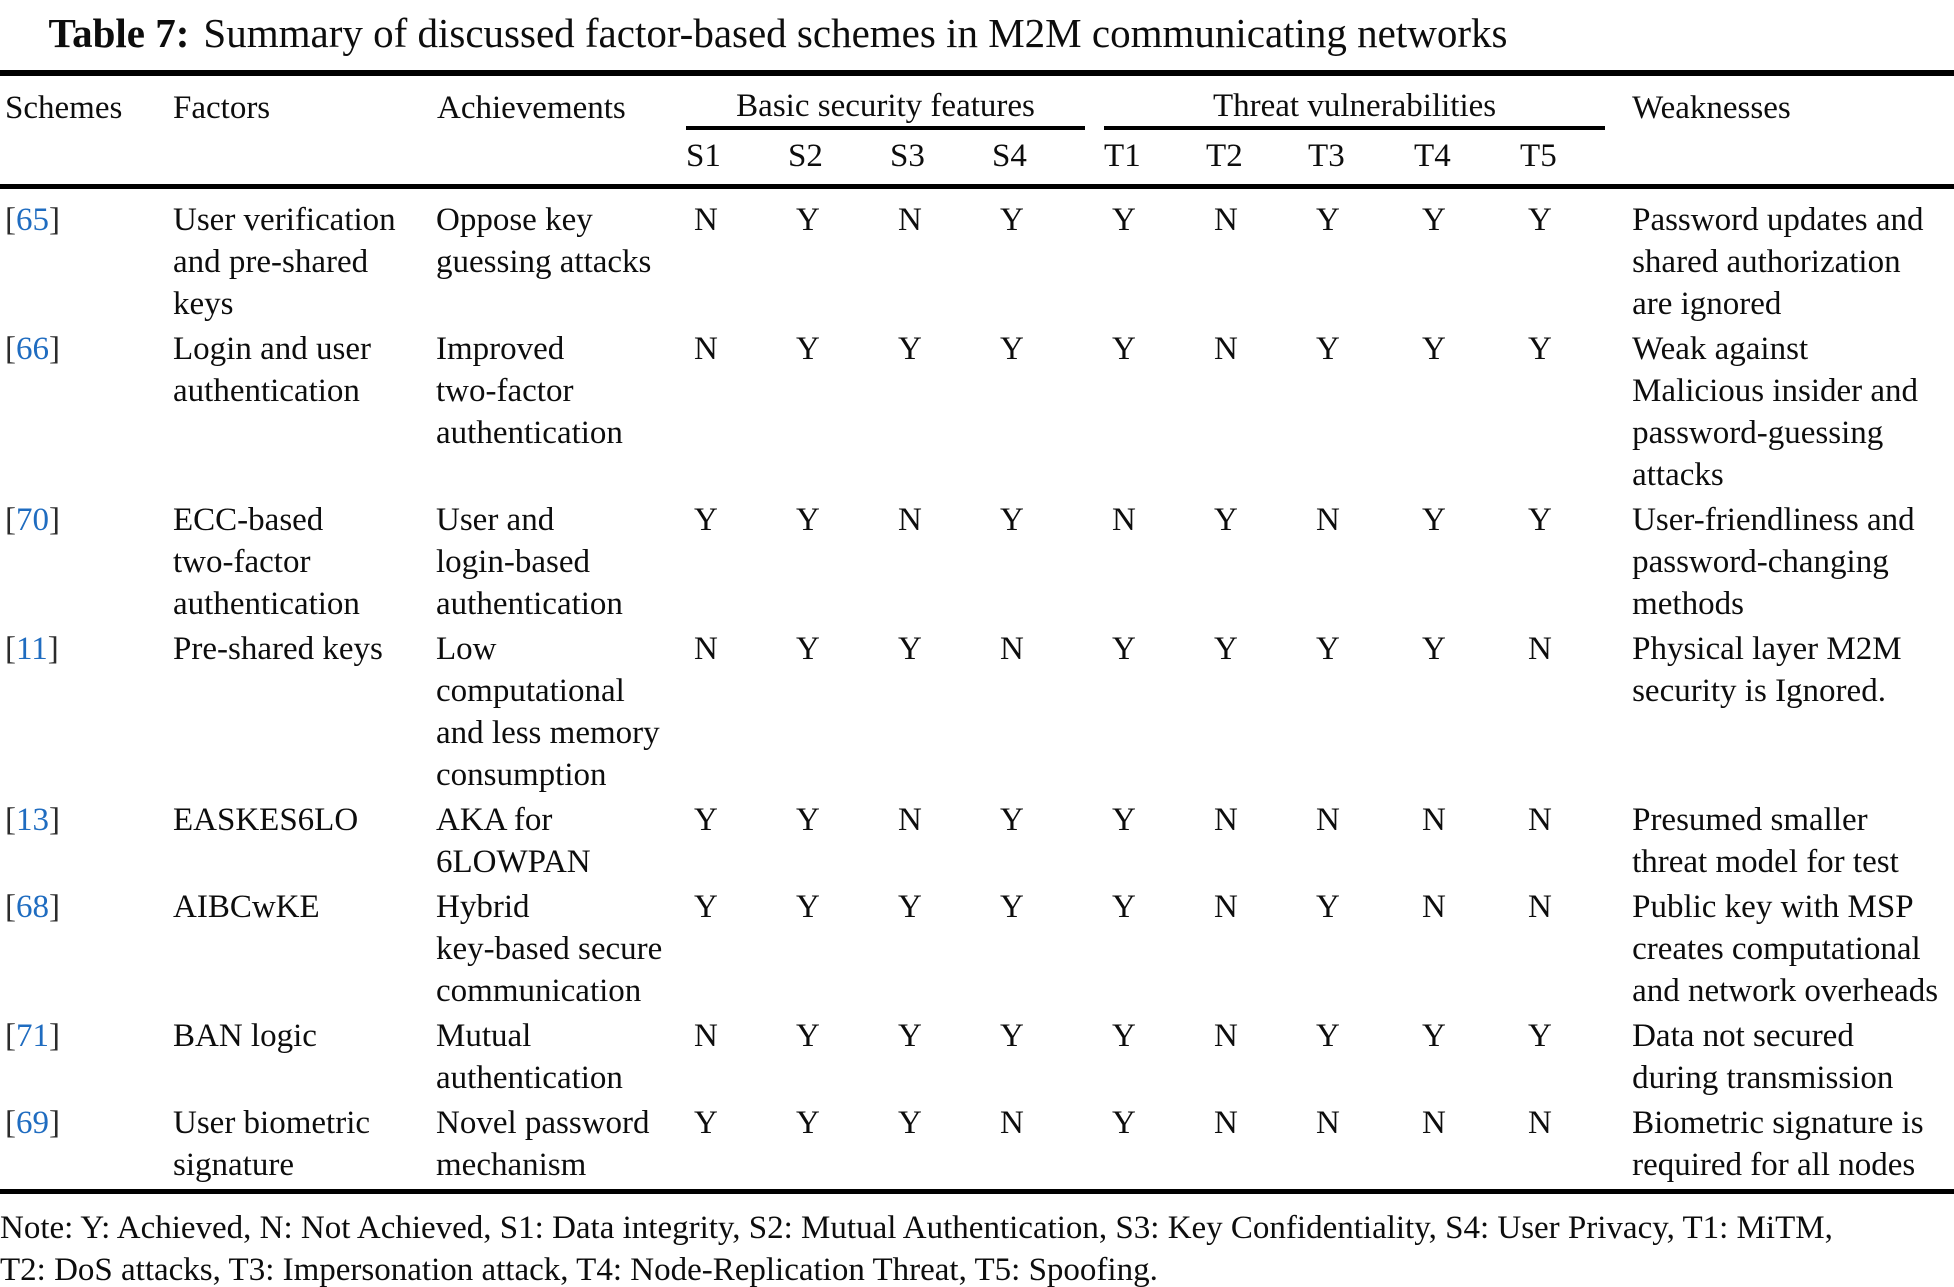  I want to click on scheme-cell: [69], so click(84, 1147).